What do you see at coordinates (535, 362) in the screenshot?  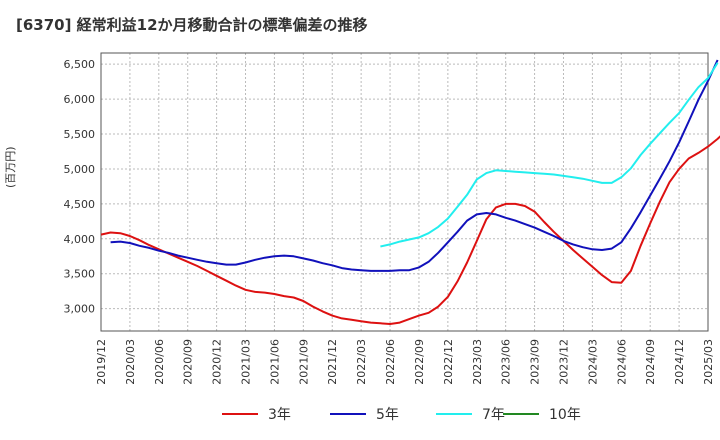 I see `x-tick-label: 2023/09` at bounding box center [535, 362].